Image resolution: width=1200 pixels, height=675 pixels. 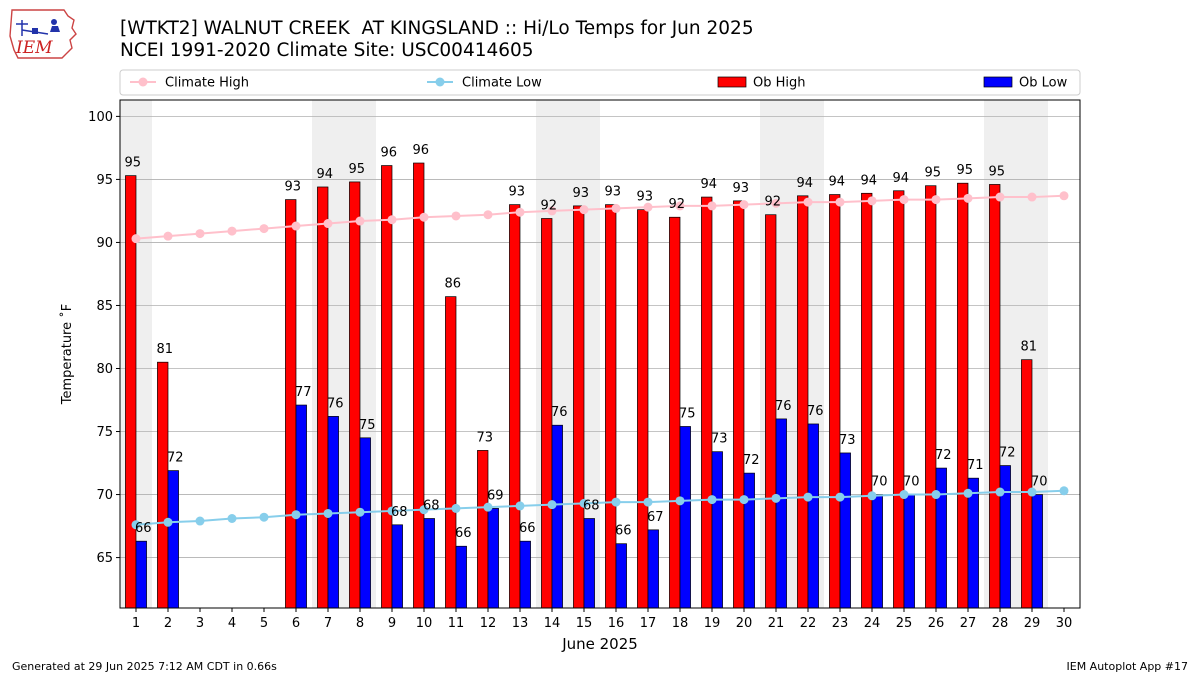 I want to click on climate-high-line, so click(x=600, y=217).